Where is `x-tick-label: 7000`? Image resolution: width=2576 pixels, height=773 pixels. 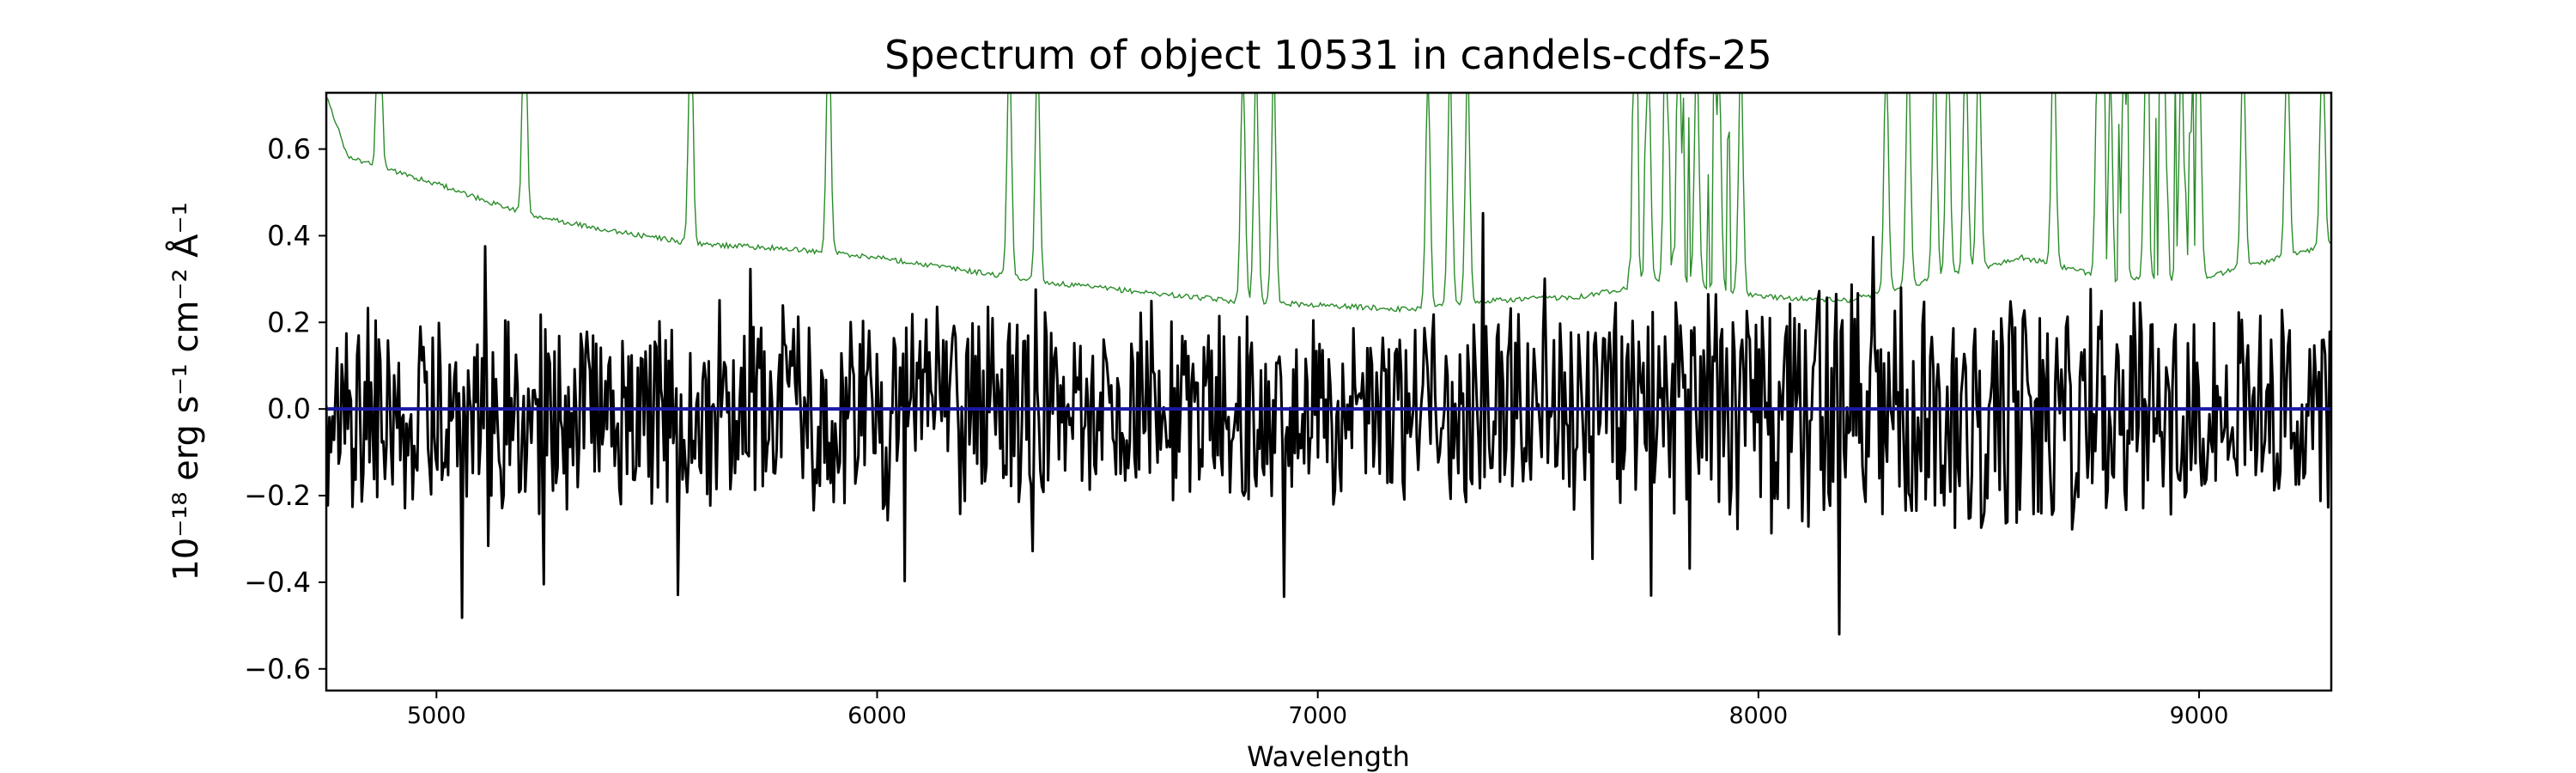 x-tick-label: 7000 is located at coordinates (1317, 716).